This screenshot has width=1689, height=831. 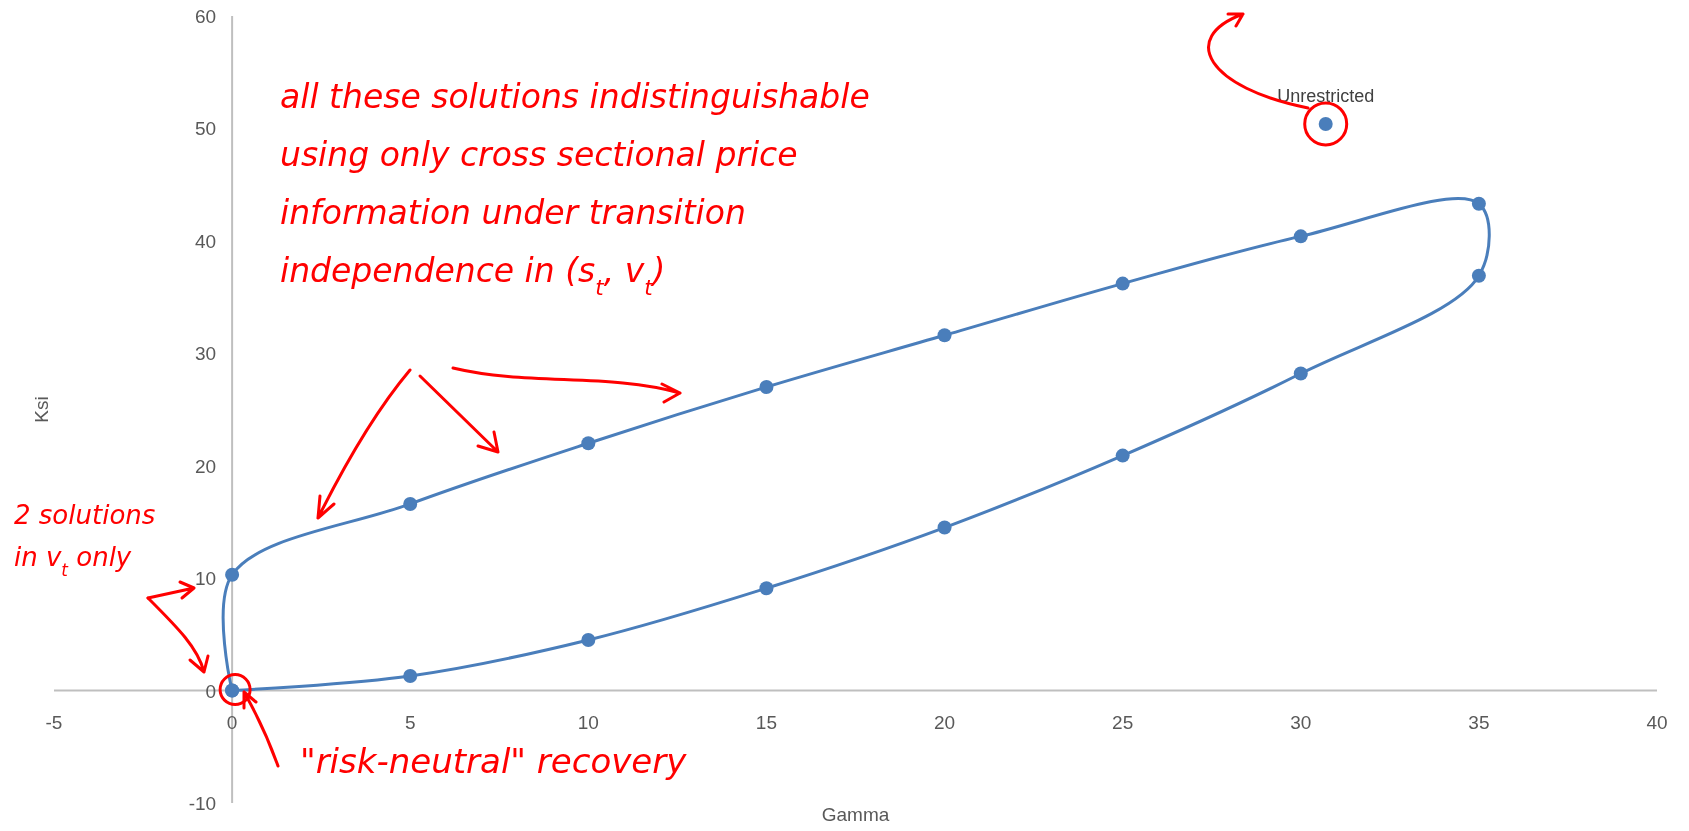 I want to click on x-axis-title: Gamma, so click(x=855, y=814).